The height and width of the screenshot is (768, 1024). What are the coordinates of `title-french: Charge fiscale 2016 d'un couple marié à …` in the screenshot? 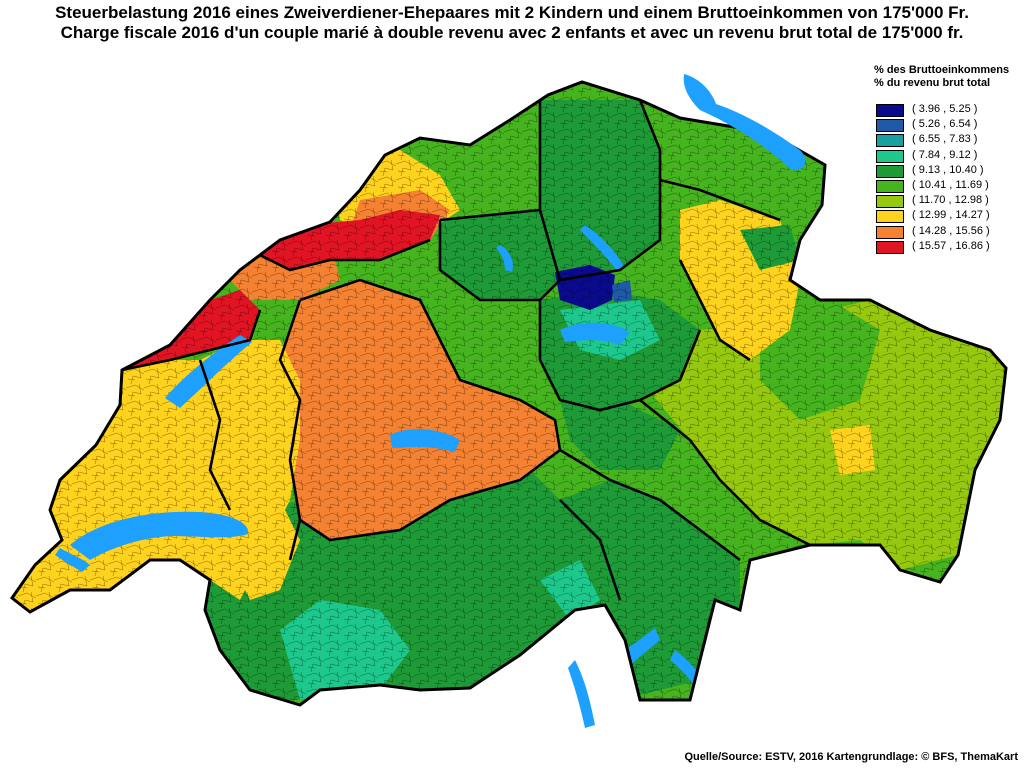 It's located at (512, 32).